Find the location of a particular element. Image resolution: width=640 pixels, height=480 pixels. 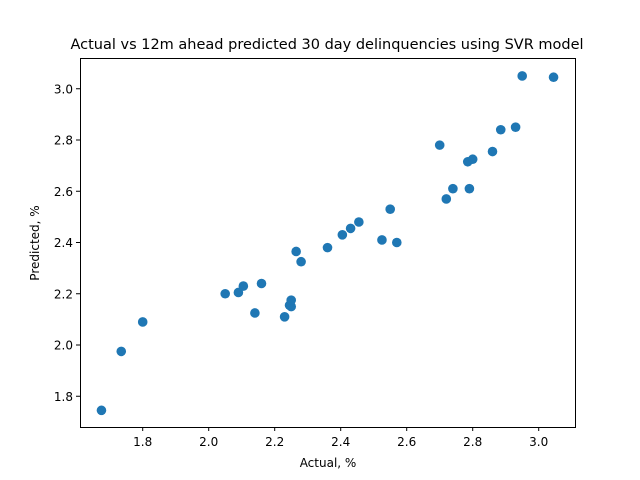

x-tick-label: 2.2 is located at coordinates (274, 442).